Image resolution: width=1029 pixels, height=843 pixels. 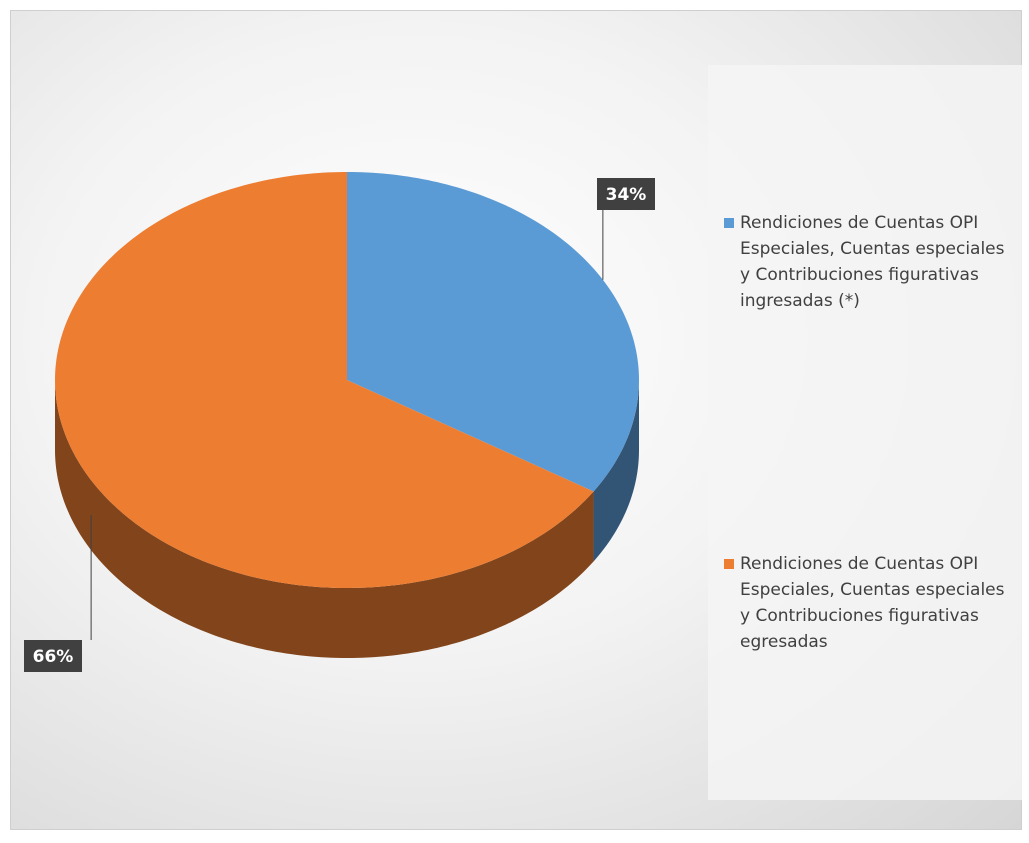 I want to click on data-label: 34%, so click(x=626, y=195).